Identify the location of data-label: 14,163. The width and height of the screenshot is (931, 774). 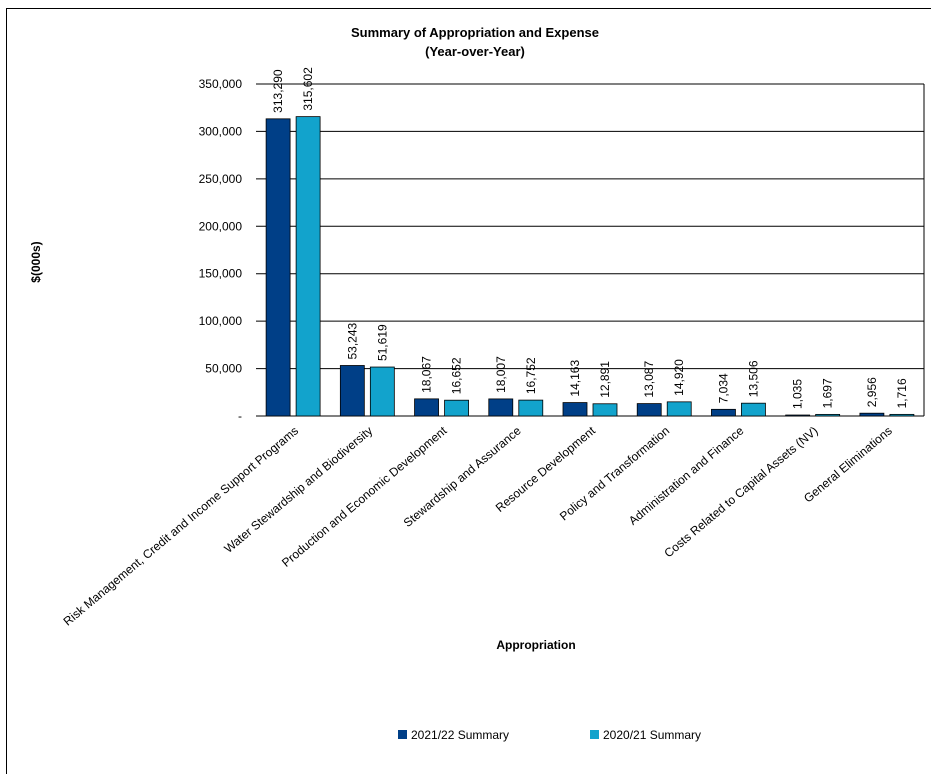
(575, 378).